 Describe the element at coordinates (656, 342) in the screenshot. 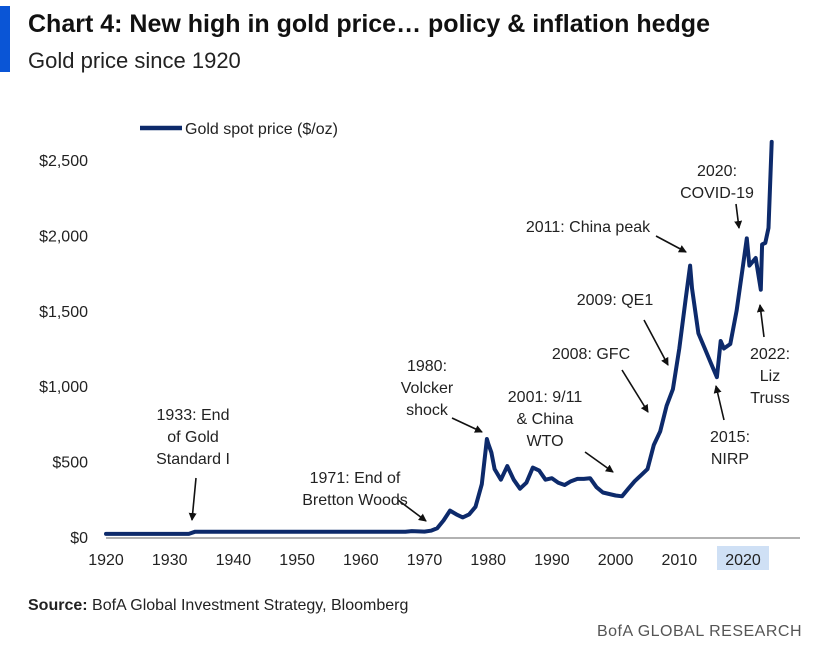

I see `annotation-arrow-2009` at that location.